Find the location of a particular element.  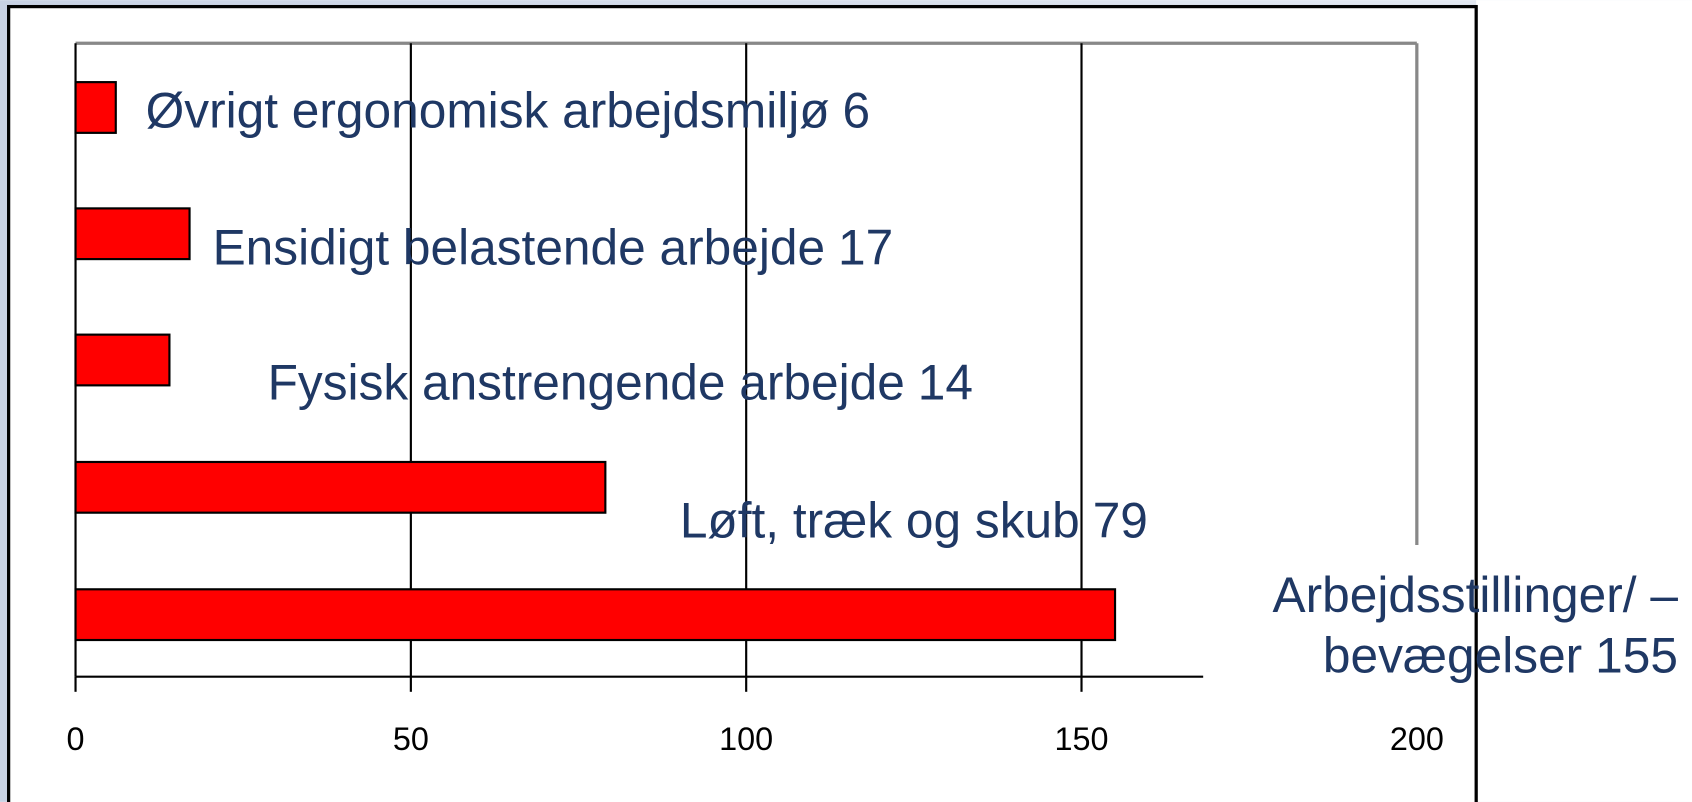

x-tick-label: 200 is located at coordinates (1417, 739).